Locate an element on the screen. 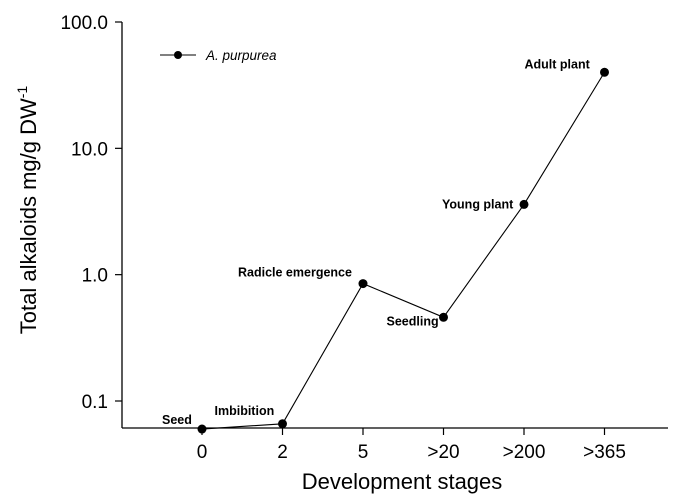 Image resolution: width=678 pixels, height=496 pixels. x-tick-label: 2 is located at coordinates (282, 452).